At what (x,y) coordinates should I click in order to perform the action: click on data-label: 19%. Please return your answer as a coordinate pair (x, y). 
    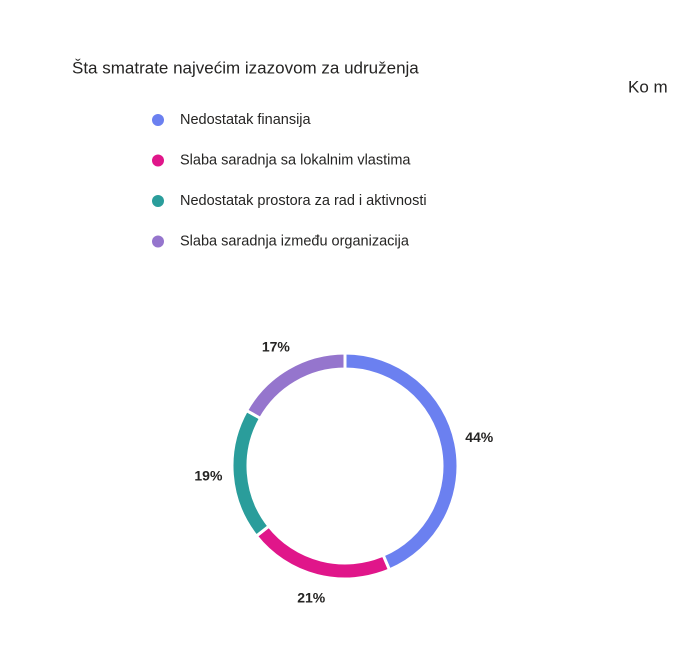
    Looking at the image, I should click on (208, 475).